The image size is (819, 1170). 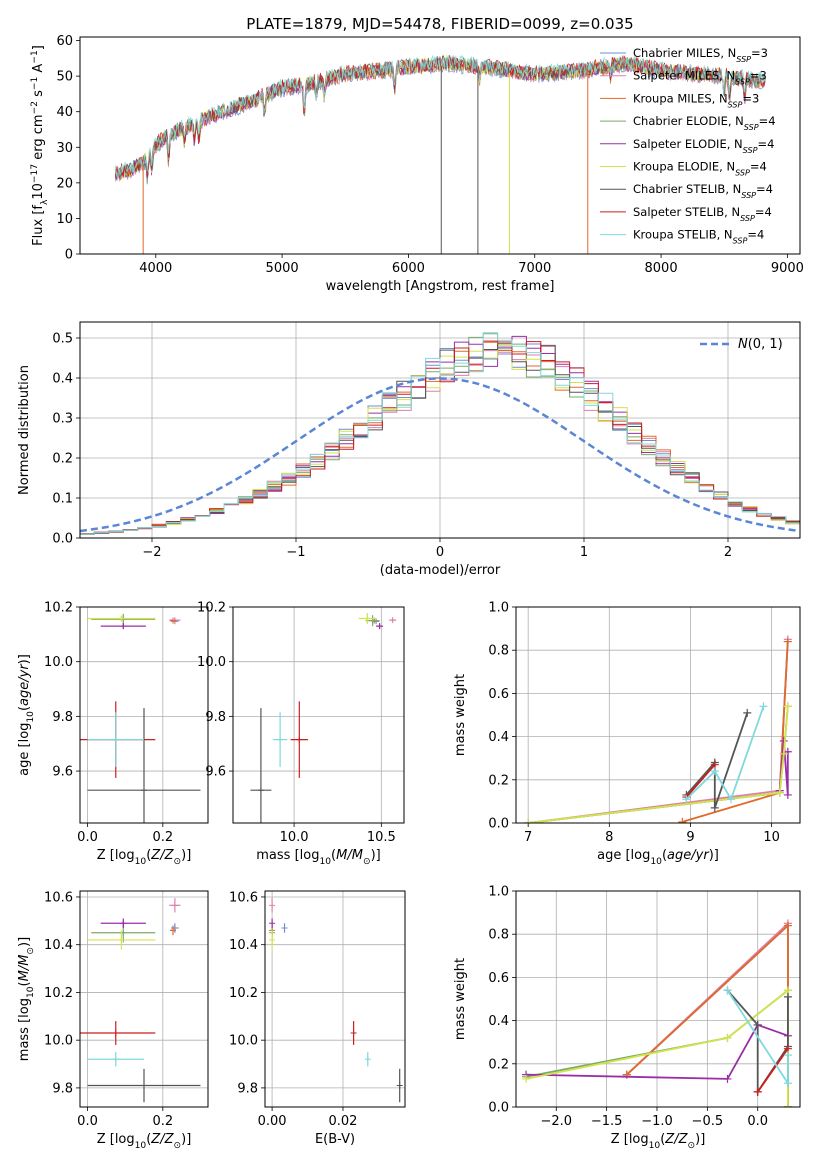 What do you see at coordinates (26, 999) in the screenshot?
I see `y-axis-label: mass [log10(M/M⊙)]` at bounding box center [26, 999].